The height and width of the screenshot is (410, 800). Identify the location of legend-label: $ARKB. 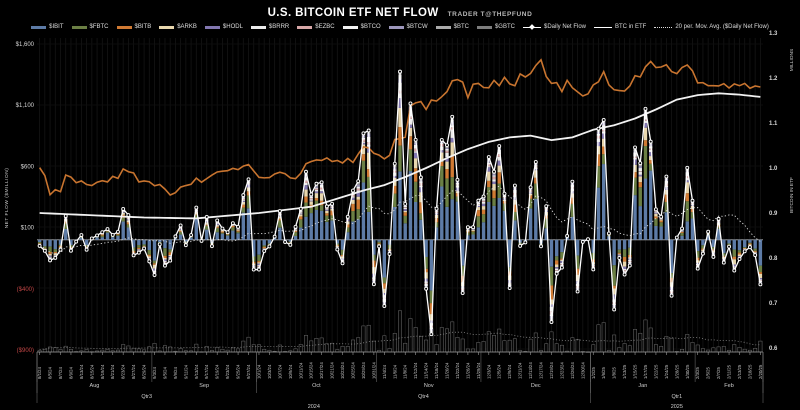
(187, 27).